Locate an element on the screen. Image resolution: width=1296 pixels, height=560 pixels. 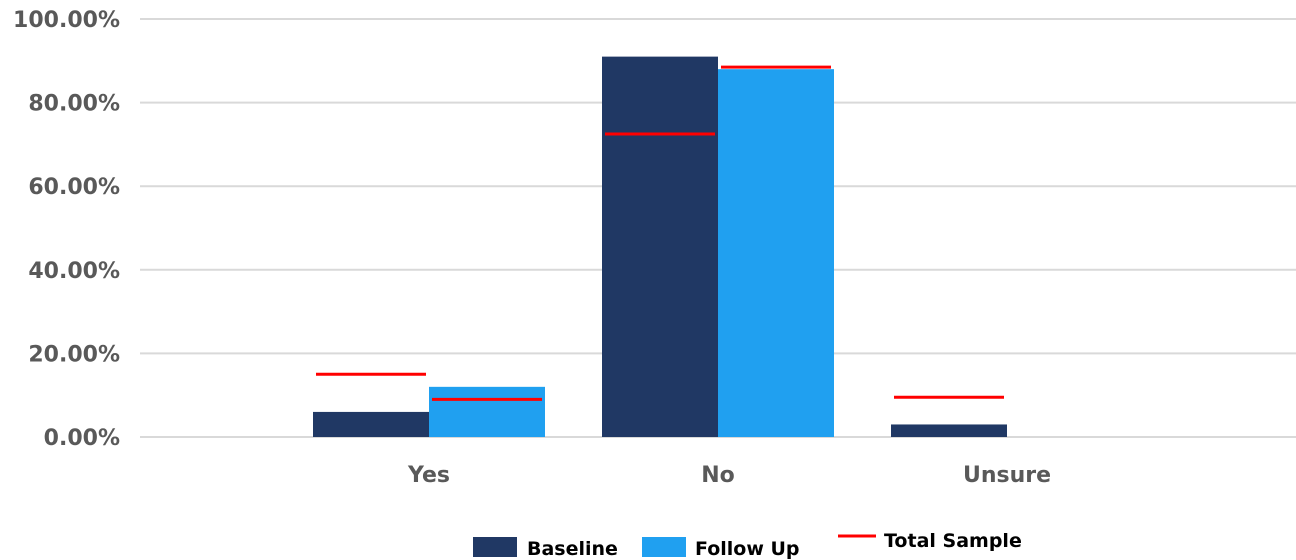
bar-follow-up-yes is located at coordinates (487, 411).